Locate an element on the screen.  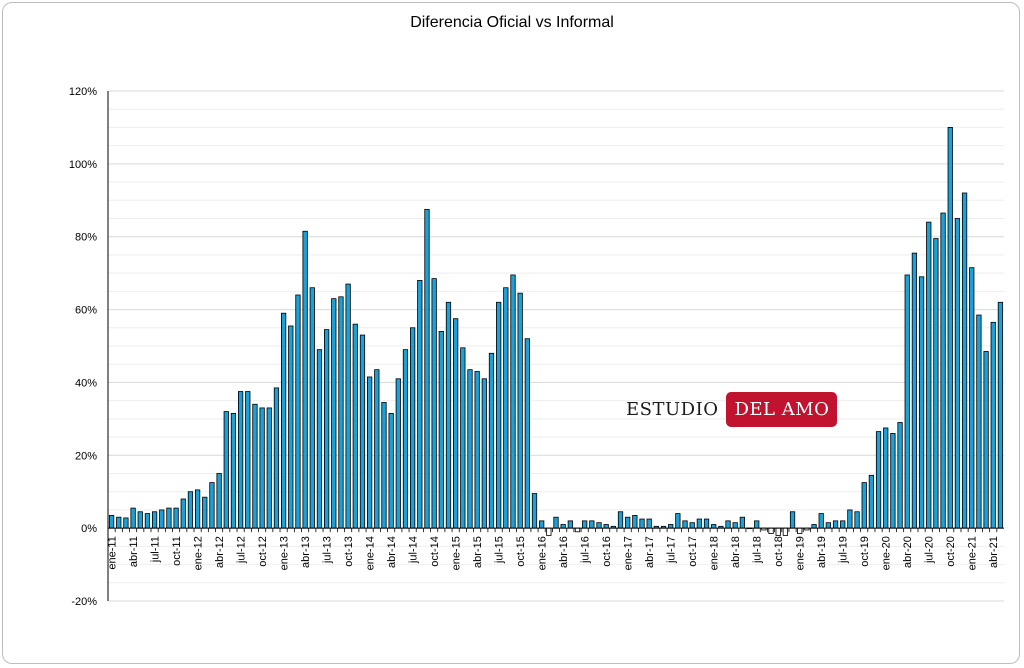
x-tick-label: jul-19 is located at coordinates (844, 550).